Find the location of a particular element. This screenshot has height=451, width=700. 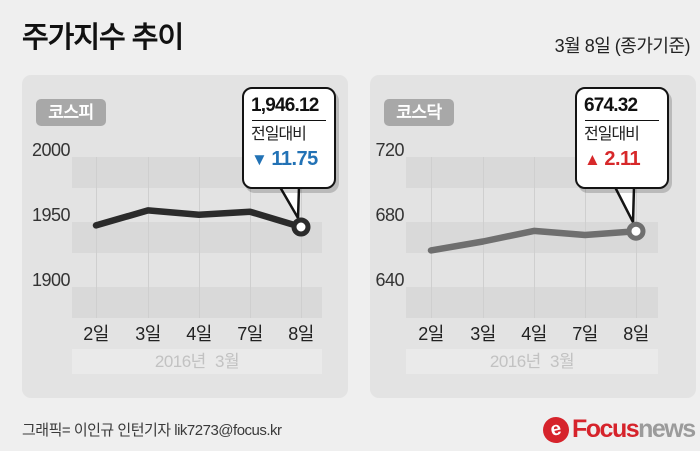

kosdaq-change-row: ▲ 2.11 is located at coordinates (622, 159).